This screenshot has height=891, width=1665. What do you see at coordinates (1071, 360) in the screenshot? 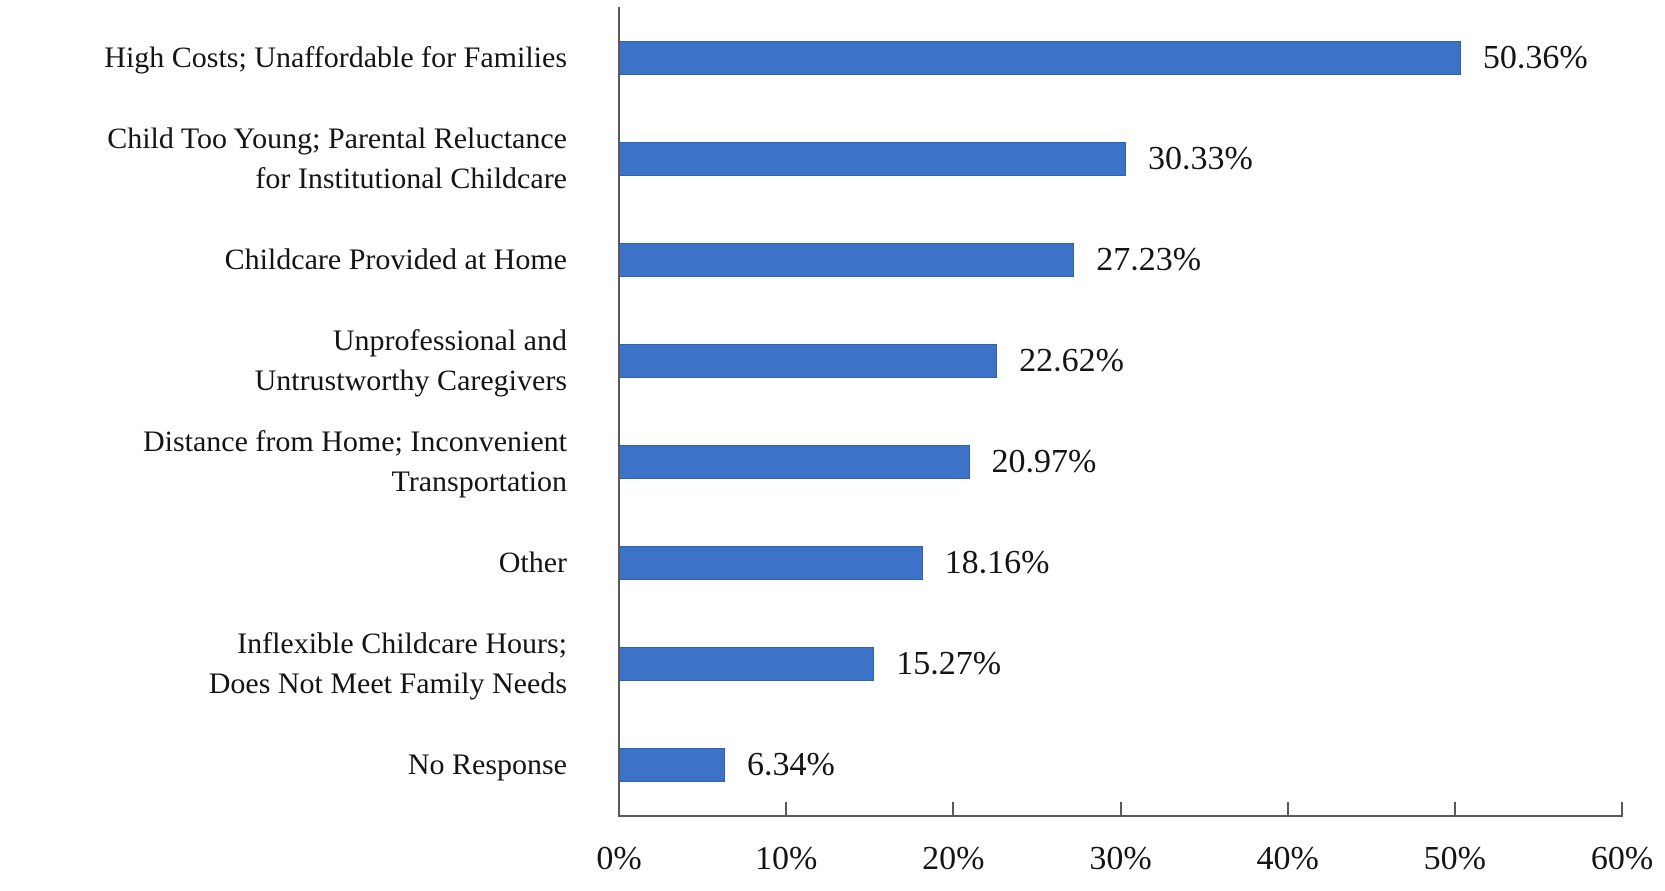
I see `bar-value-label: 22.62%` at bounding box center [1071, 360].